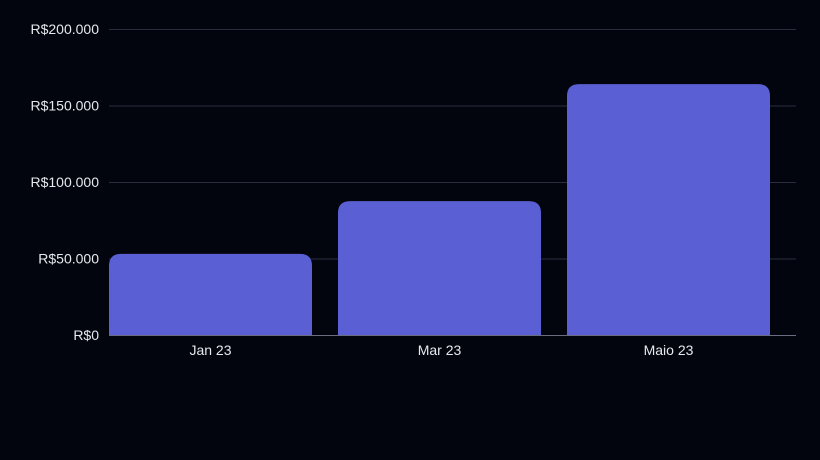 The width and height of the screenshot is (820, 460). I want to click on y-tick-label: R$150.000, so click(64, 106).